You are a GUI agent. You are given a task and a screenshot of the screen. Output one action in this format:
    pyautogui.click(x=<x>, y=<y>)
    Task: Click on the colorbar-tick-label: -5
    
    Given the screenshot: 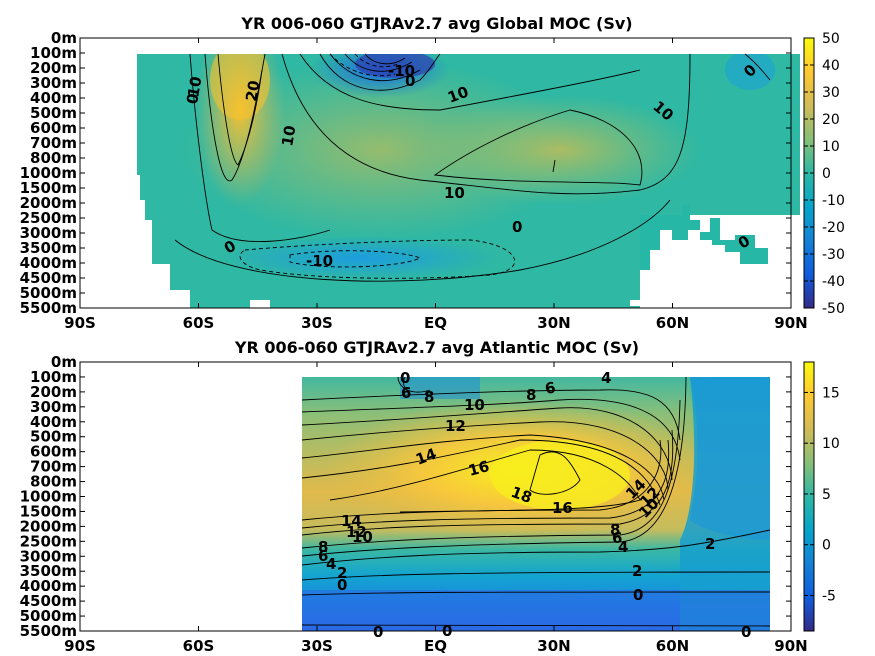 What is the action you would take?
    pyautogui.click(x=829, y=596)
    